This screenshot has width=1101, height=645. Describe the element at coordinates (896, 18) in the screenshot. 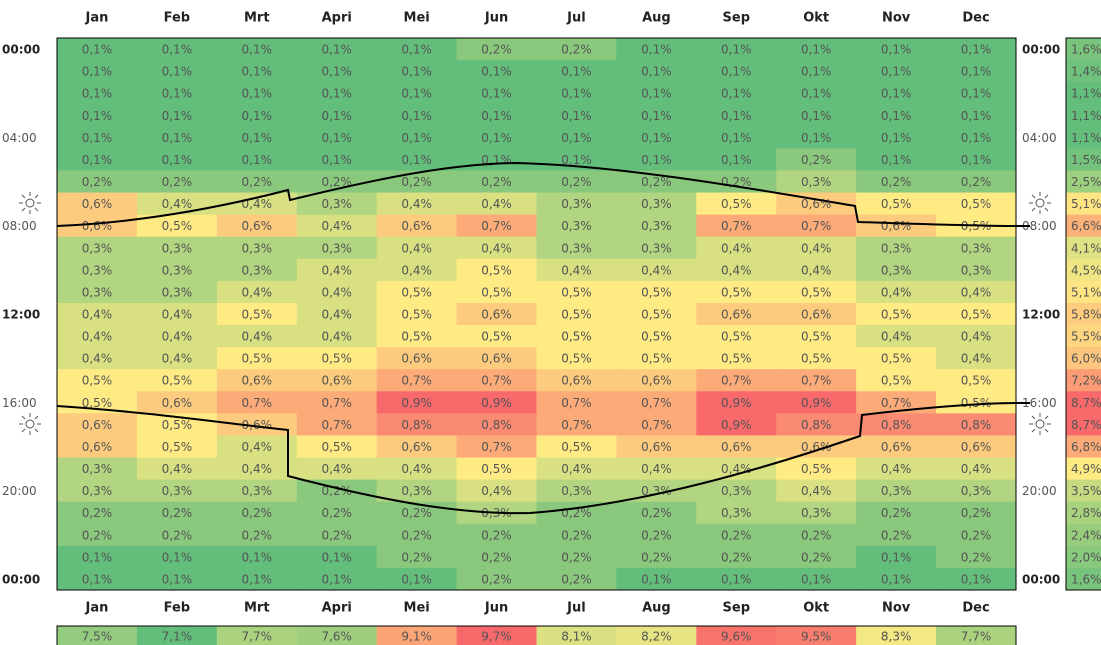

I see `column-header: Nov` at that location.